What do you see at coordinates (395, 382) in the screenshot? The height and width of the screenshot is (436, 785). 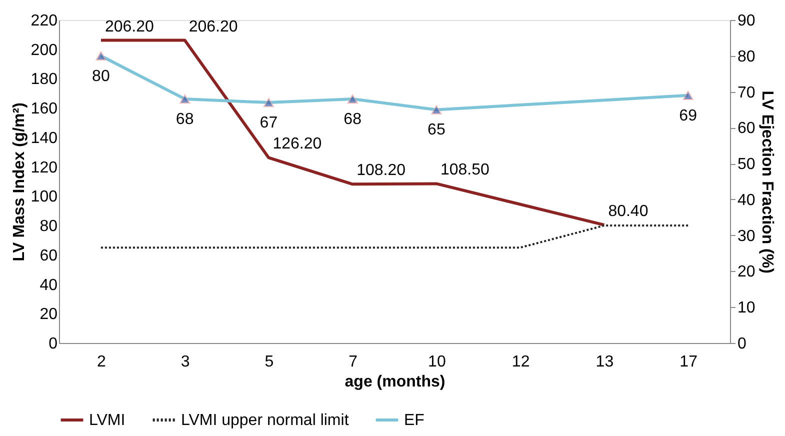 I see `x-axis-title: age (months)` at bounding box center [395, 382].